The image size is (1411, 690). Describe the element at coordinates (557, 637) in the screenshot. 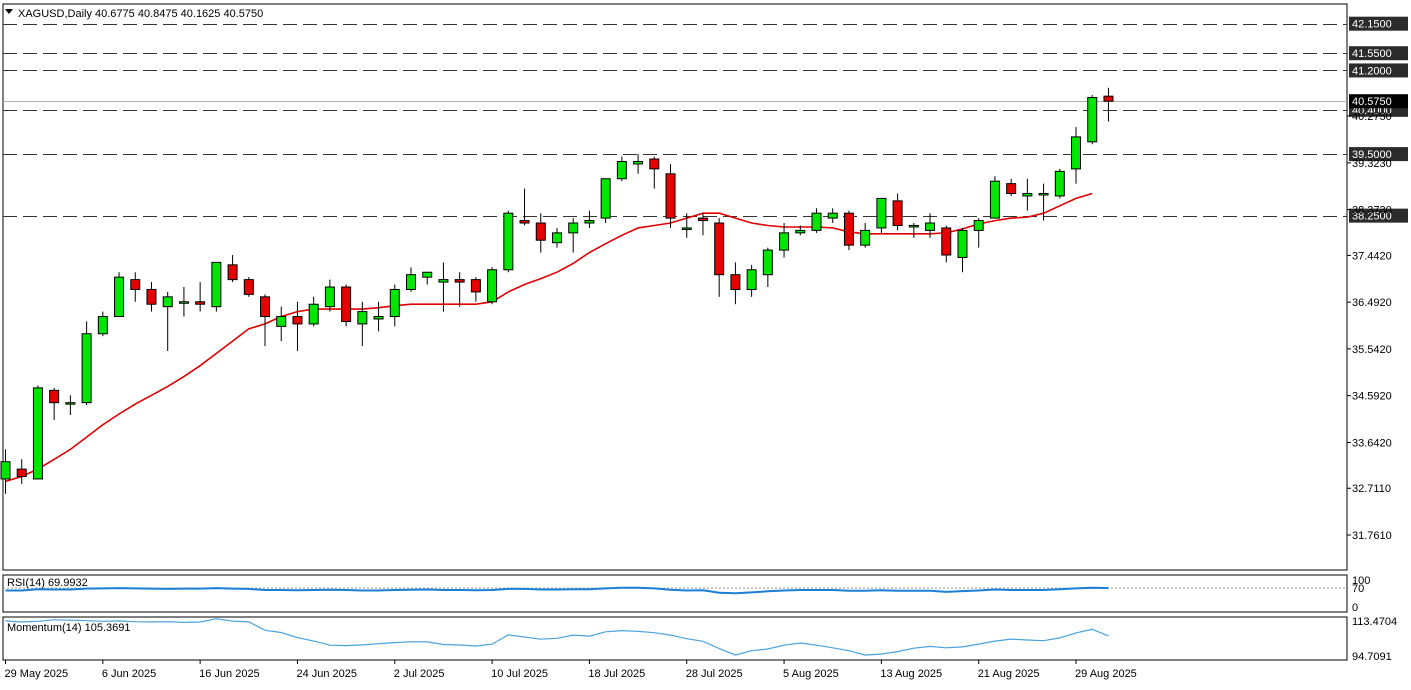

I see `momentum-line` at that location.